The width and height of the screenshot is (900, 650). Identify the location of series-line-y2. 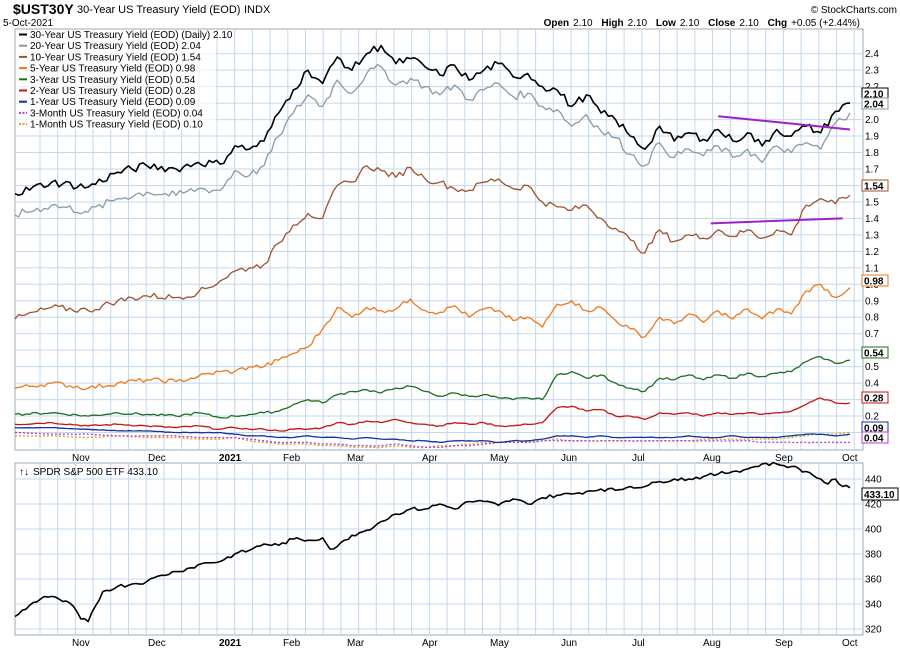
(432, 414).